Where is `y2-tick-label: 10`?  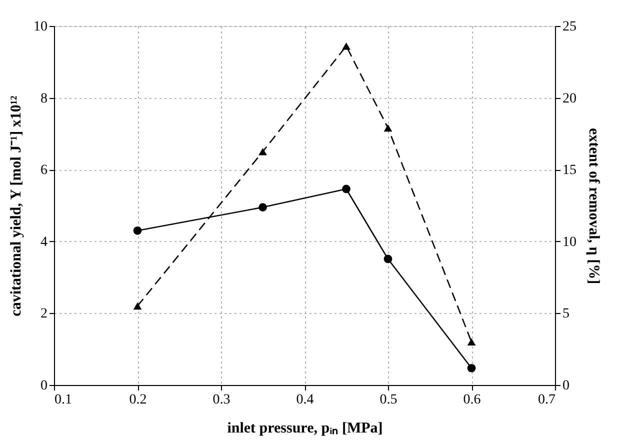 y2-tick-label: 10 is located at coordinates (569, 242).